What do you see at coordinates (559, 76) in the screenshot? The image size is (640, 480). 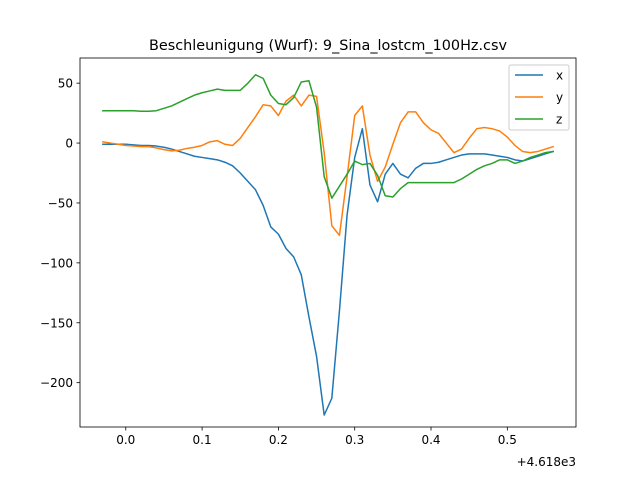 I see `legend-label-x: x` at bounding box center [559, 76].